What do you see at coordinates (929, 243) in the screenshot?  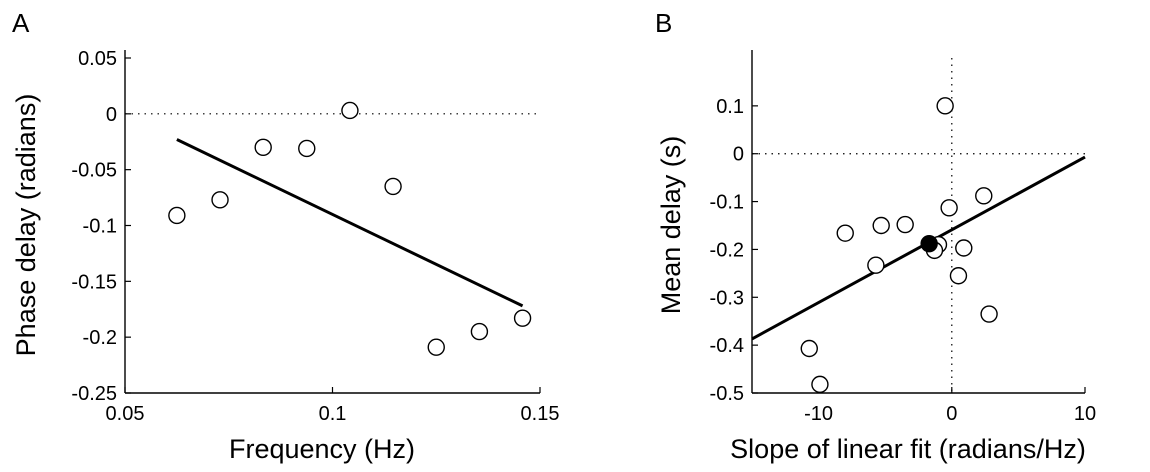 I see `mean-data-point` at bounding box center [929, 243].